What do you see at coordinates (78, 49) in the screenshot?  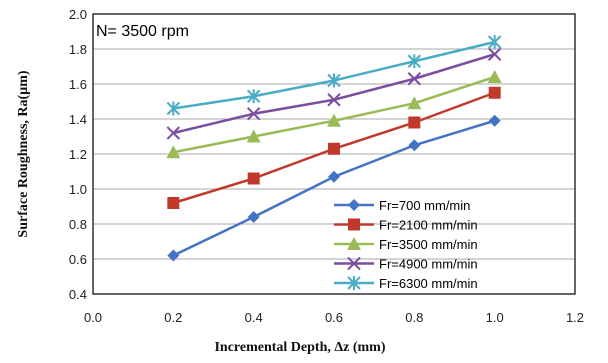 I see `y-tick-label: 1.8` at bounding box center [78, 49].